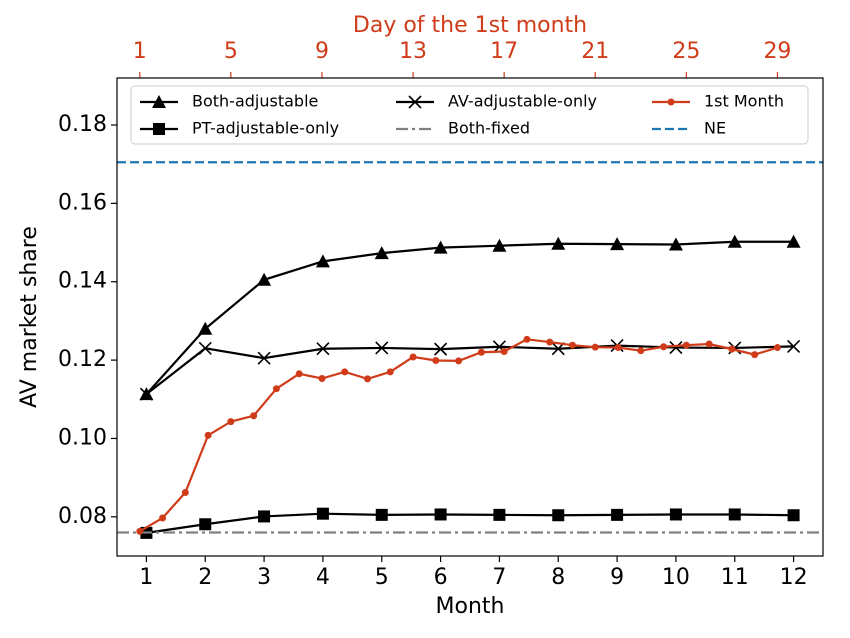 The width and height of the screenshot is (850, 638). Describe the element at coordinates (522, 101) in the screenshot. I see `legend-label: AV-adjustable-only` at that location.